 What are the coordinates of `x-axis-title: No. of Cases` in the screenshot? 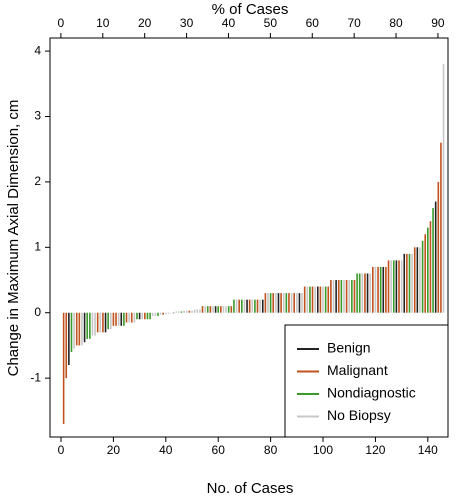 It's located at (250, 488).